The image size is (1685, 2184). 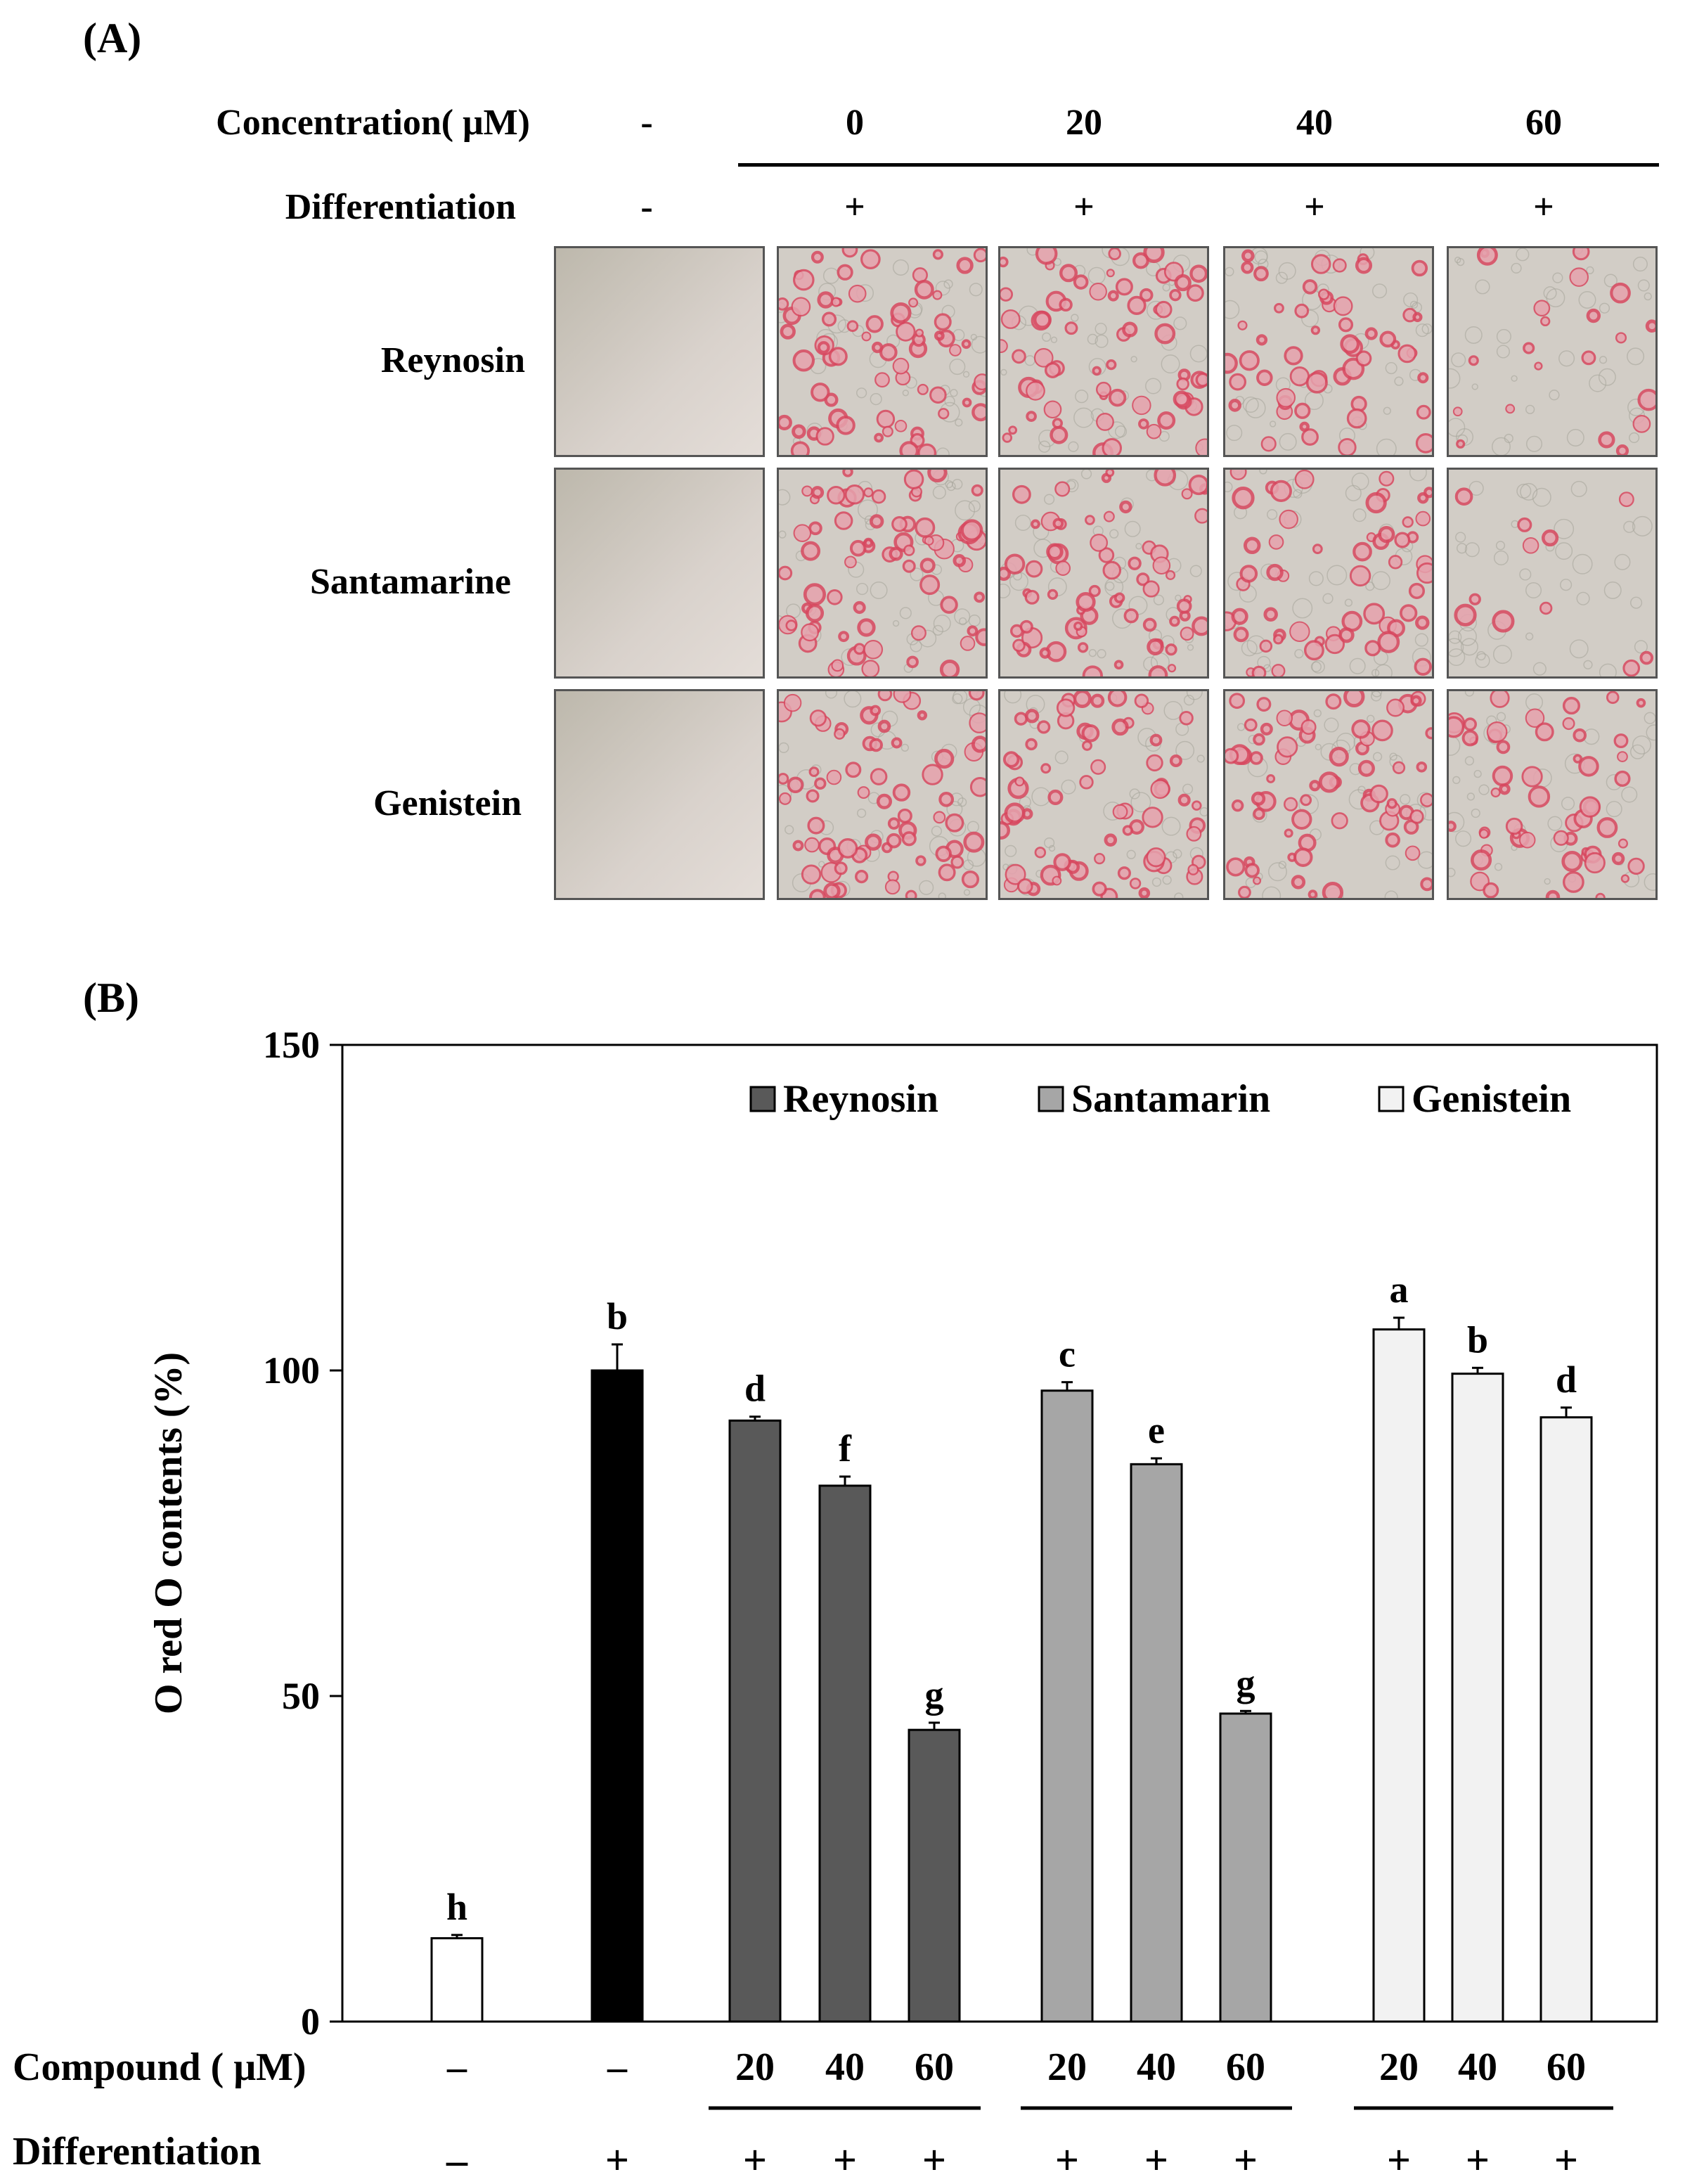 What do you see at coordinates (457, 1907) in the screenshot?
I see `significance-letter: h` at bounding box center [457, 1907].